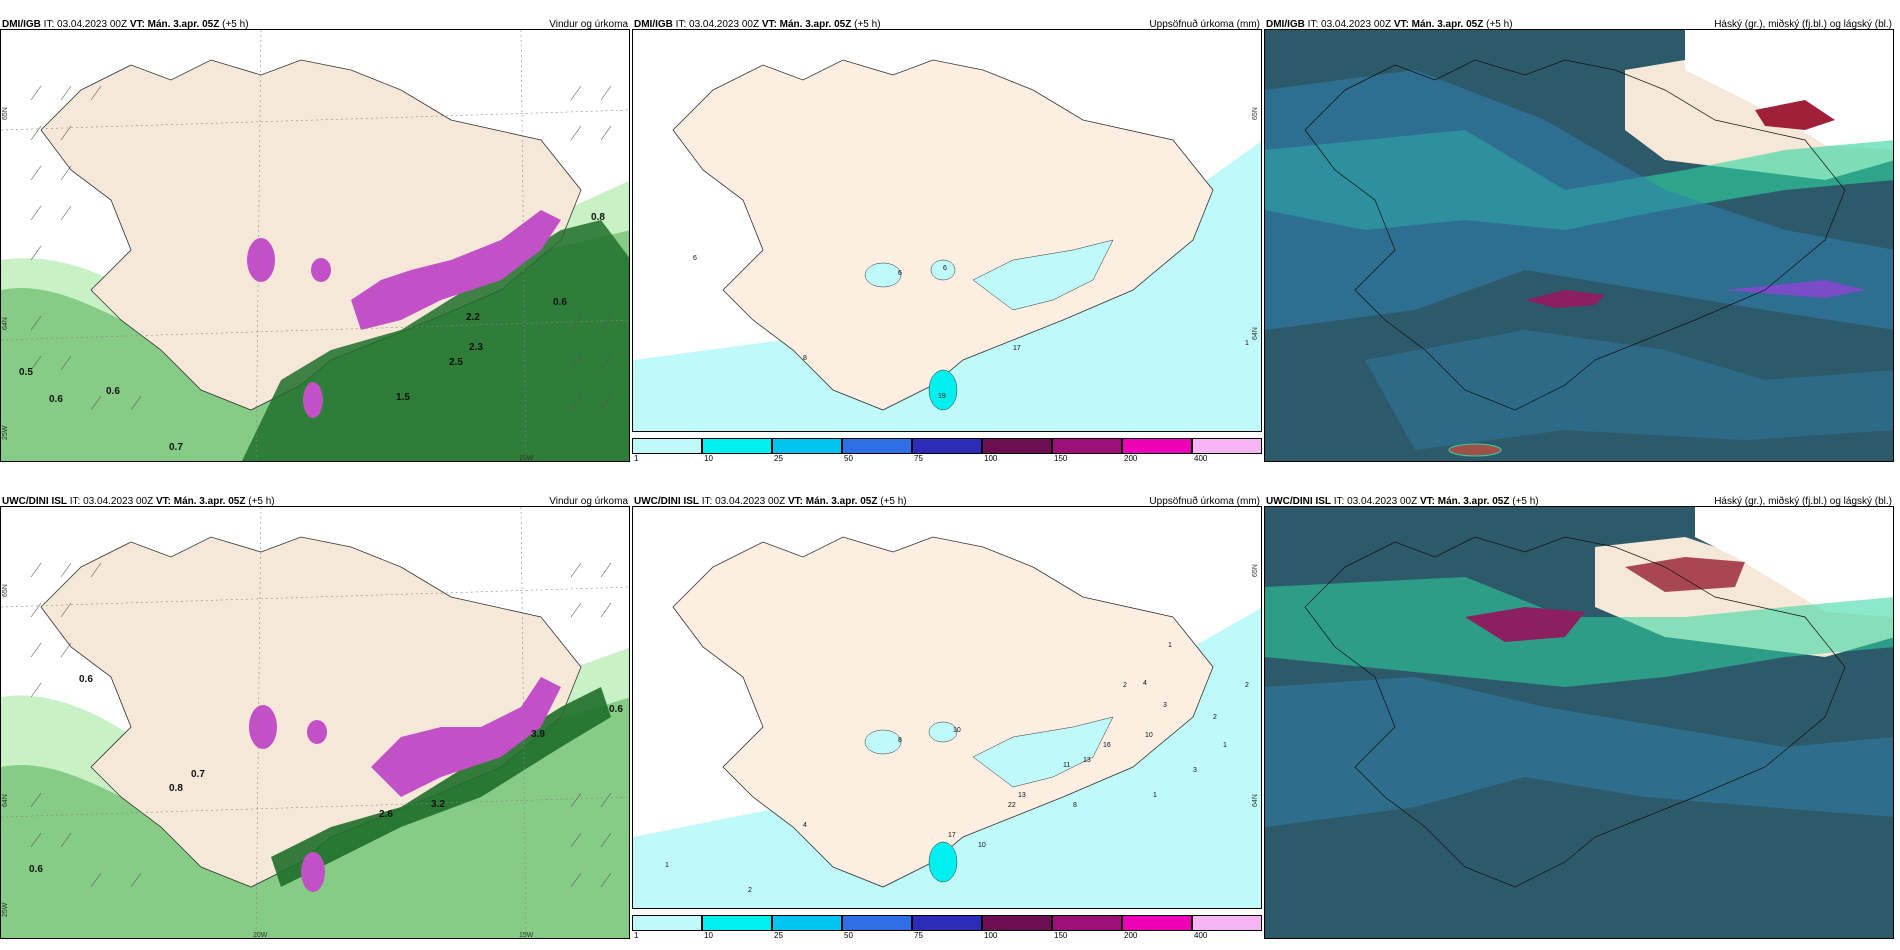  What do you see at coordinates (456, 362) in the screenshot?
I see `precip-value: 2.5` at bounding box center [456, 362].